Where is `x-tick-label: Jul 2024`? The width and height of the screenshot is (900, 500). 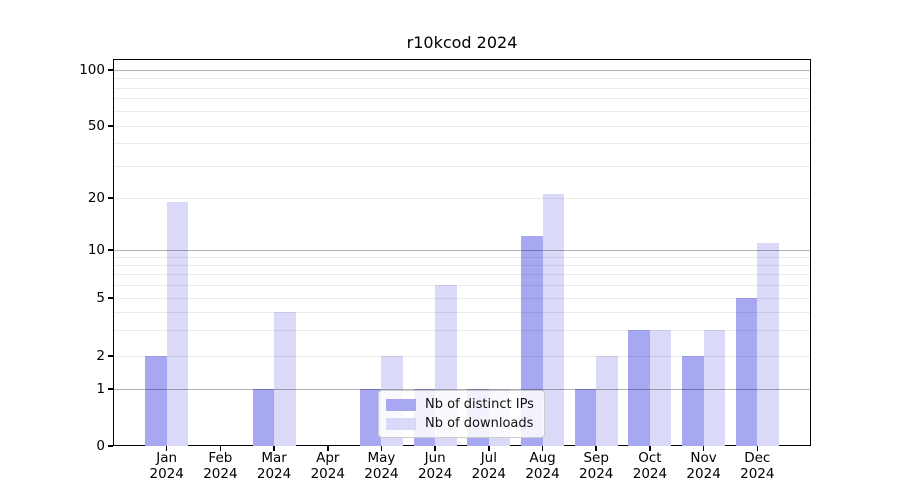
x-tick-label: Jul 2024 is located at coordinates (489, 466).